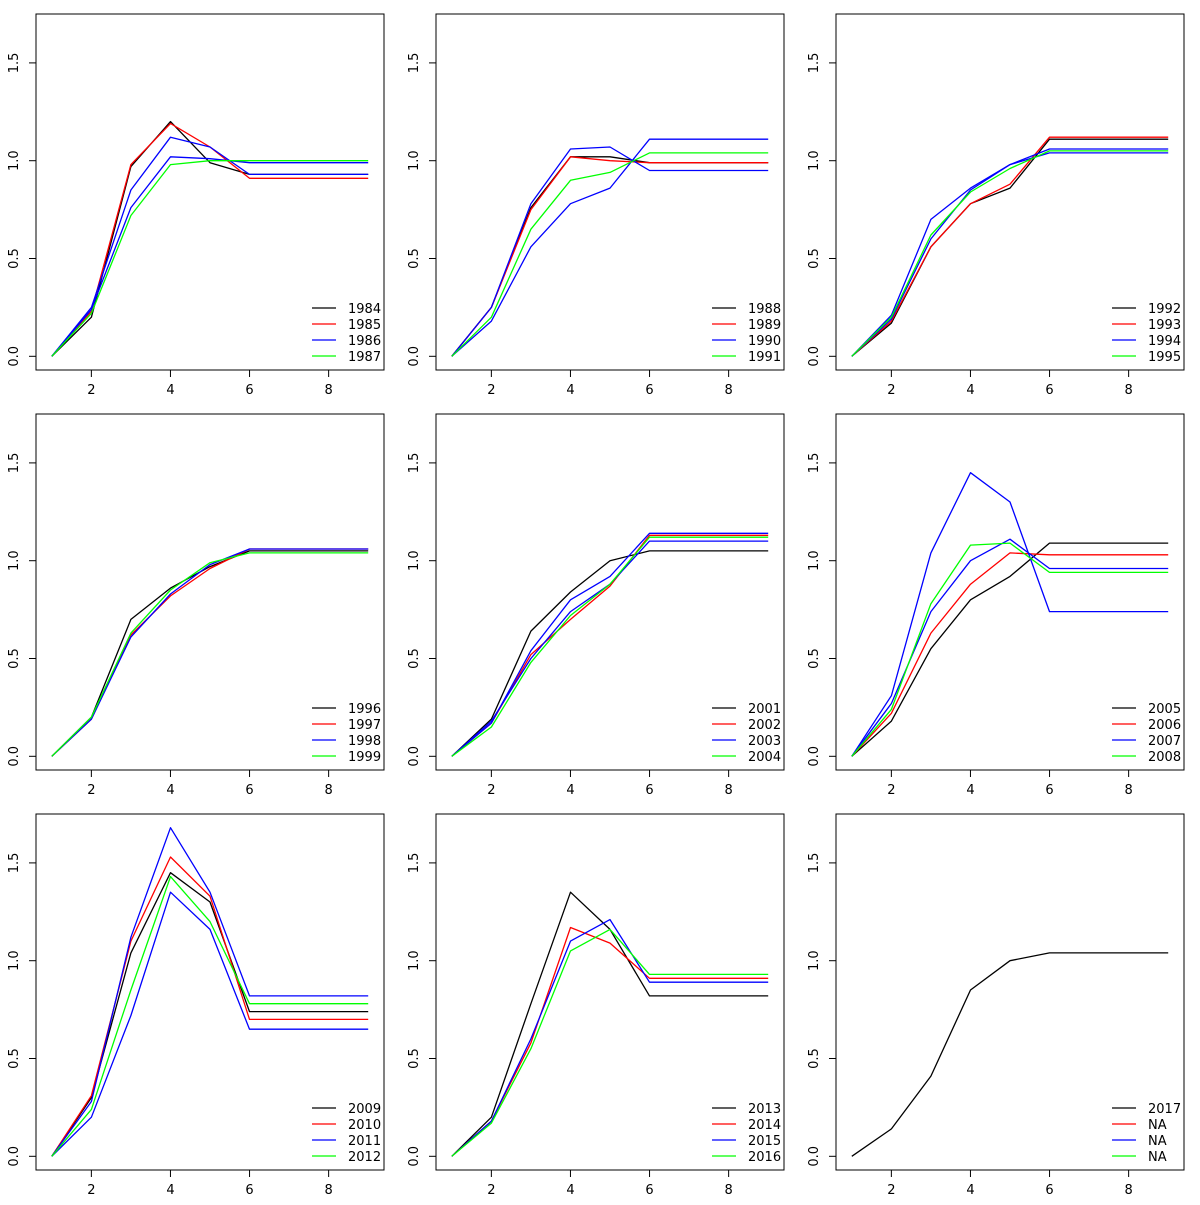 The height and width of the screenshot is (1205, 1200). Describe the element at coordinates (364, 325) in the screenshot. I see `legend-label: 1985` at that location.